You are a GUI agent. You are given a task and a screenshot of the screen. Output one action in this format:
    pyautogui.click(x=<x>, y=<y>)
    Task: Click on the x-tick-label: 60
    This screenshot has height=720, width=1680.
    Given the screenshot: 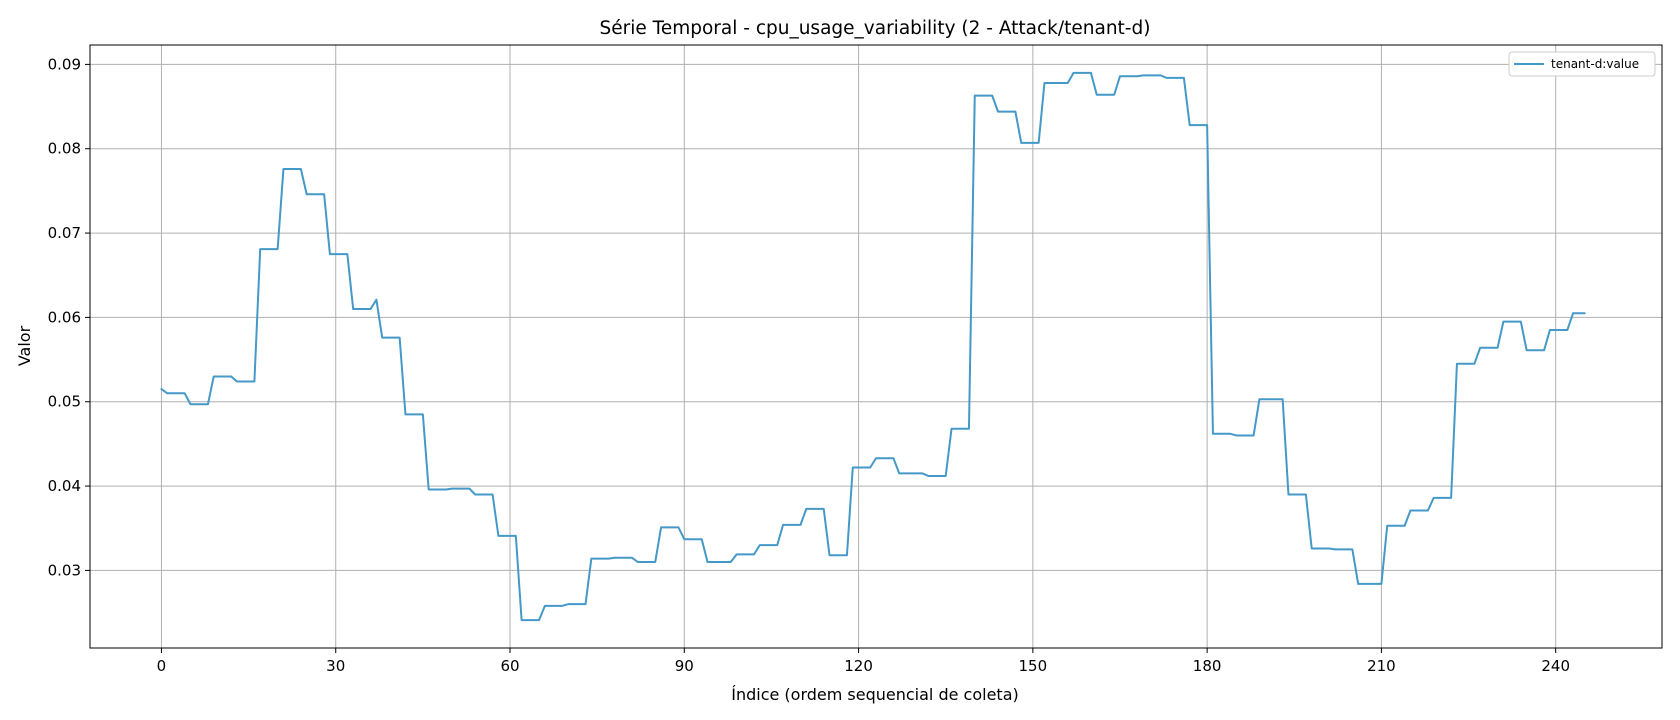 What is the action you would take?
    pyautogui.click(x=509, y=666)
    